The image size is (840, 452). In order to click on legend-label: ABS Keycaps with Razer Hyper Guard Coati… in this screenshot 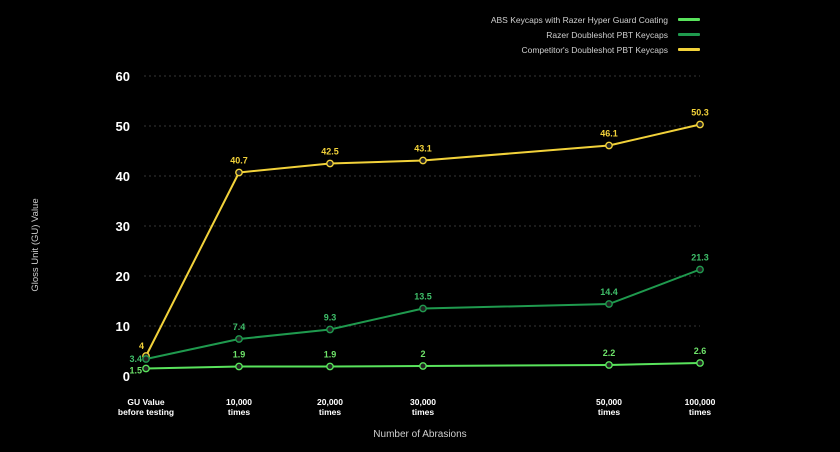, I will do `click(579, 19)`.